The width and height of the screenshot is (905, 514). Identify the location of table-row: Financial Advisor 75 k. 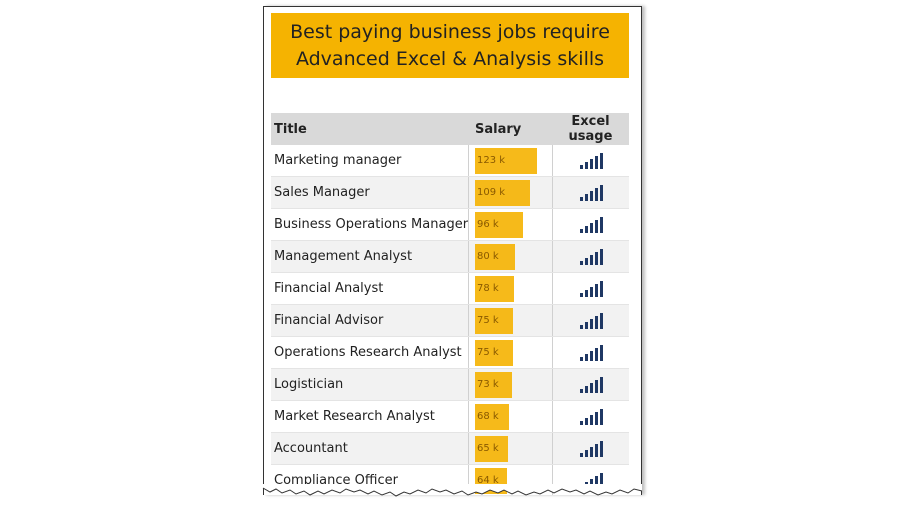
(450, 321).